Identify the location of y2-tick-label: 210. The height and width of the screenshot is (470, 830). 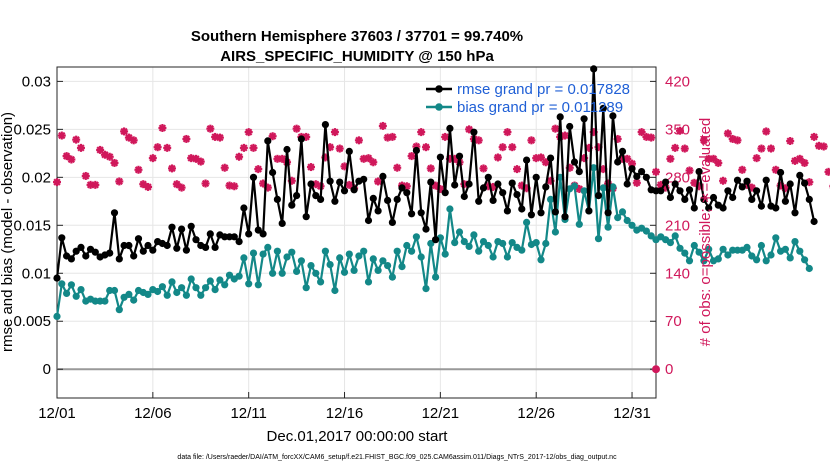
(677, 225).